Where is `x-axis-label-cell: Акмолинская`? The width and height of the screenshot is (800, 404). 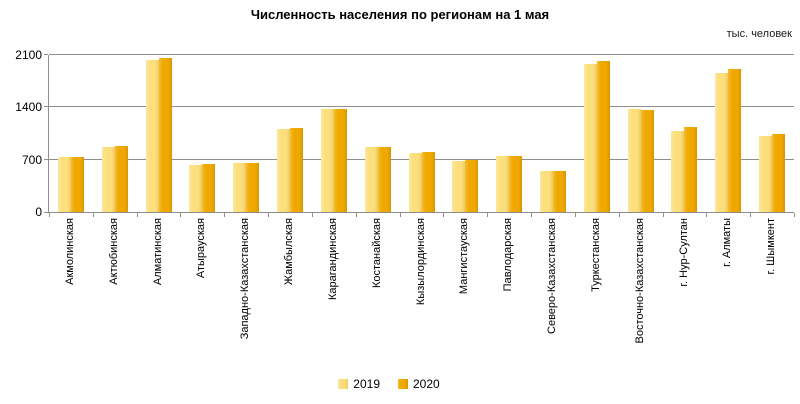 x-axis-label-cell: Акмолинская is located at coordinates (70, 297).